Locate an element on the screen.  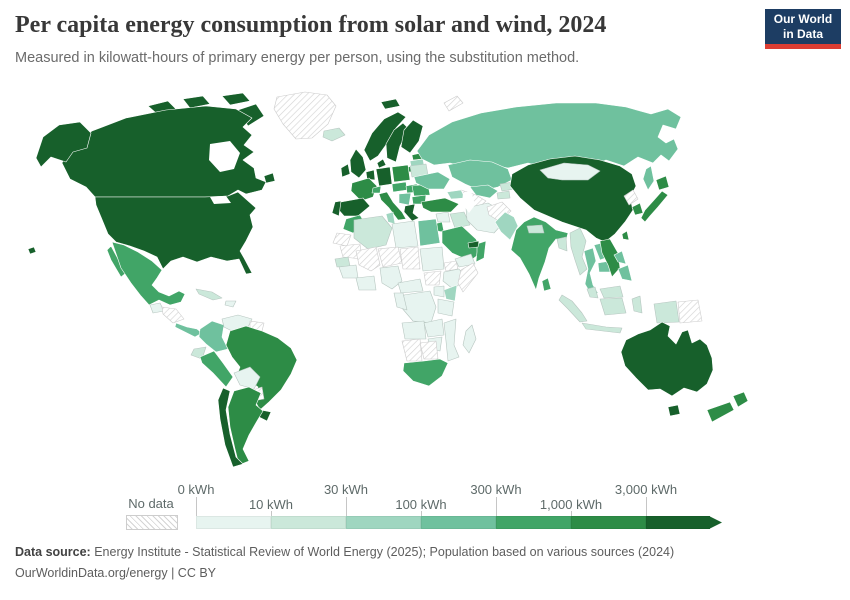
country-ukraine: Ukraine is located at coordinates (432, 180).